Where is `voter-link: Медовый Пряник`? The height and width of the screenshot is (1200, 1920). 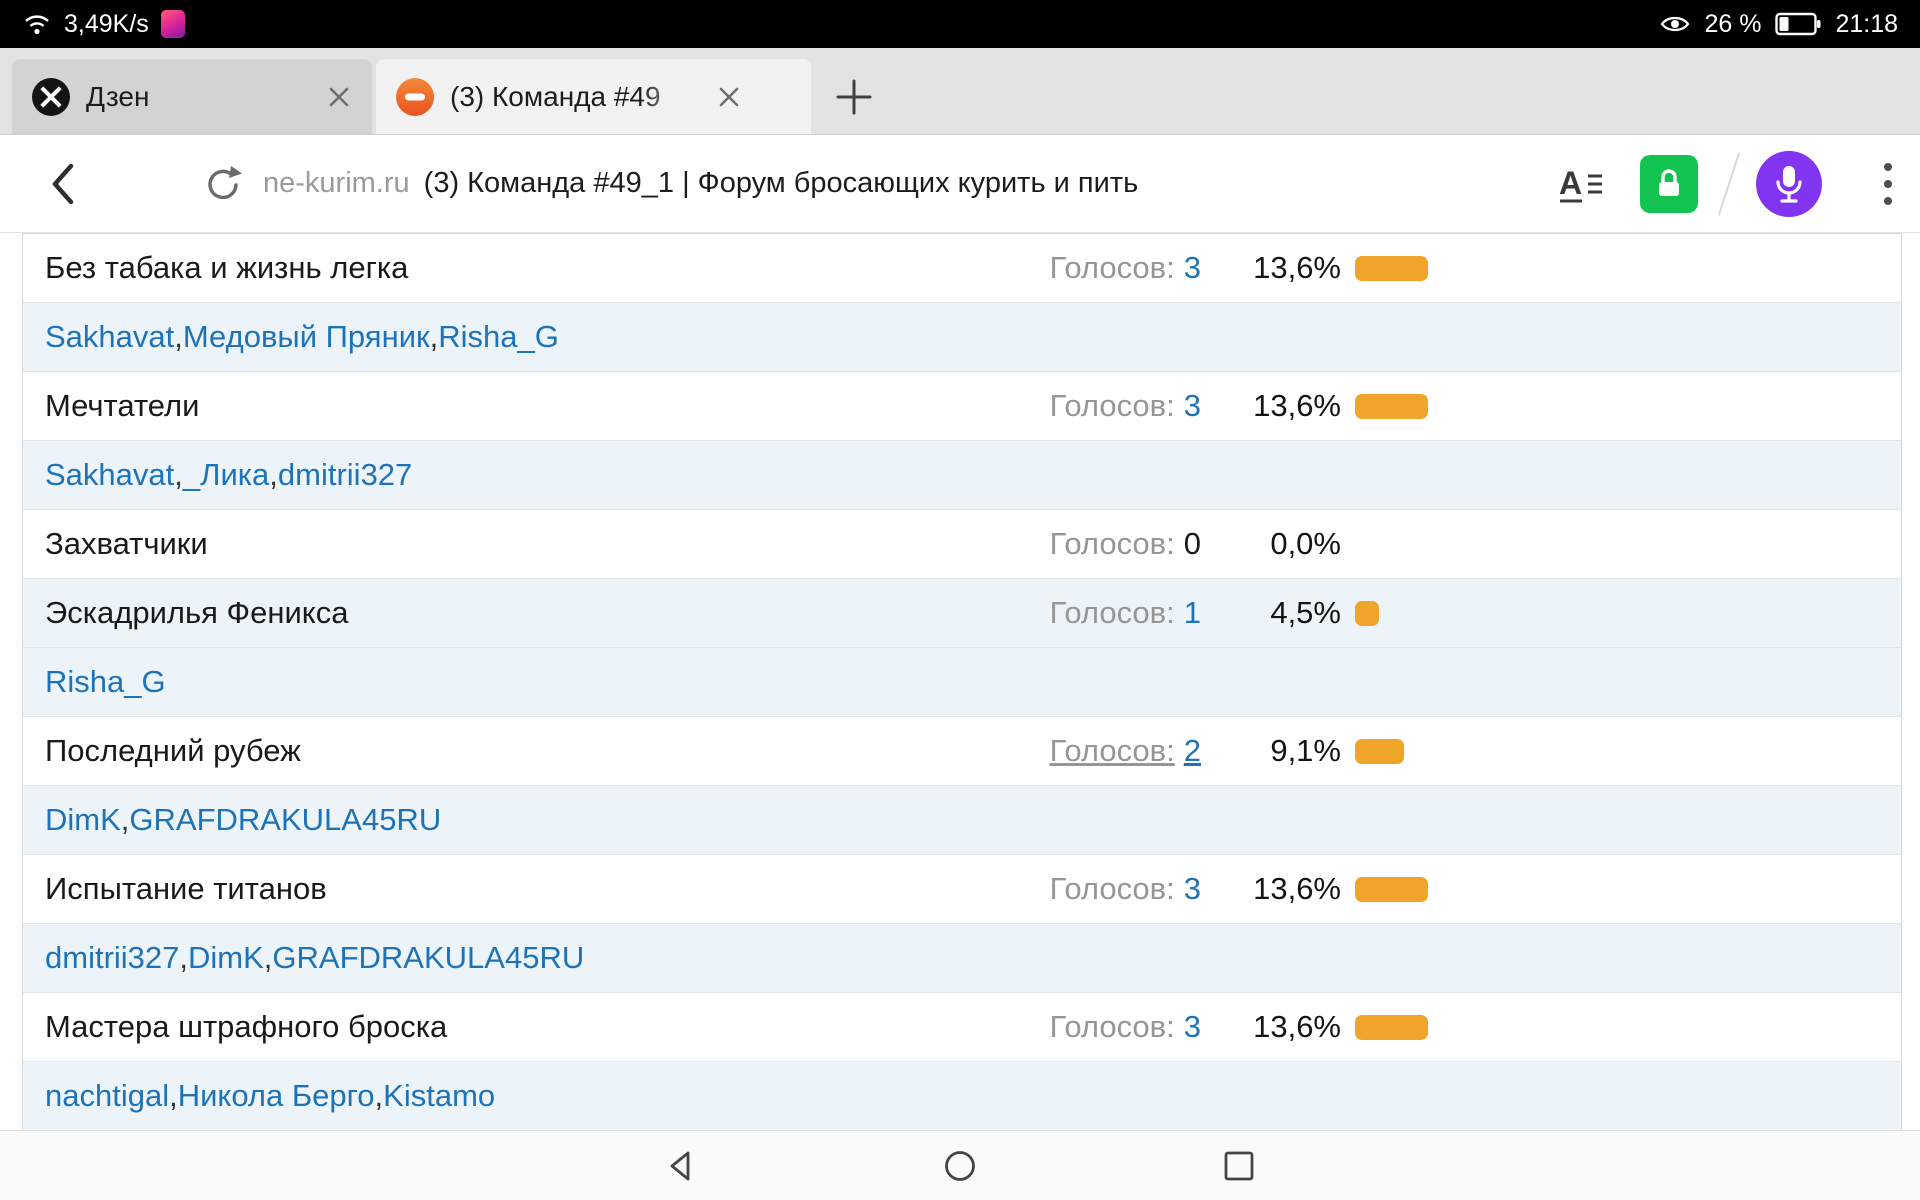
voter-link: Медовый Пряник is located at coordinates (306, 336).